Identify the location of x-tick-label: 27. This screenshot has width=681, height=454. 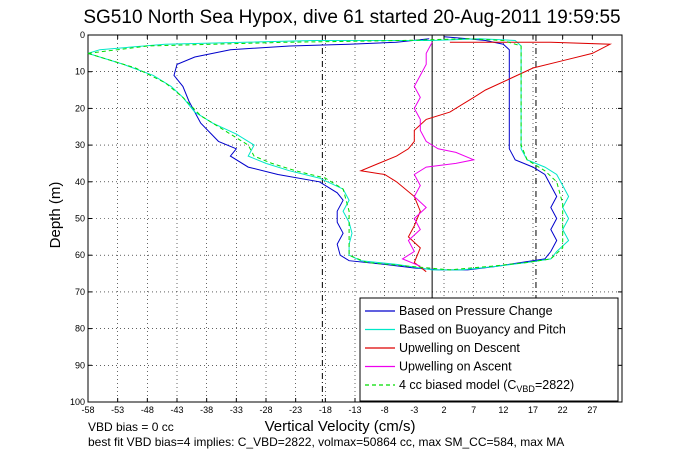
(592, 410).